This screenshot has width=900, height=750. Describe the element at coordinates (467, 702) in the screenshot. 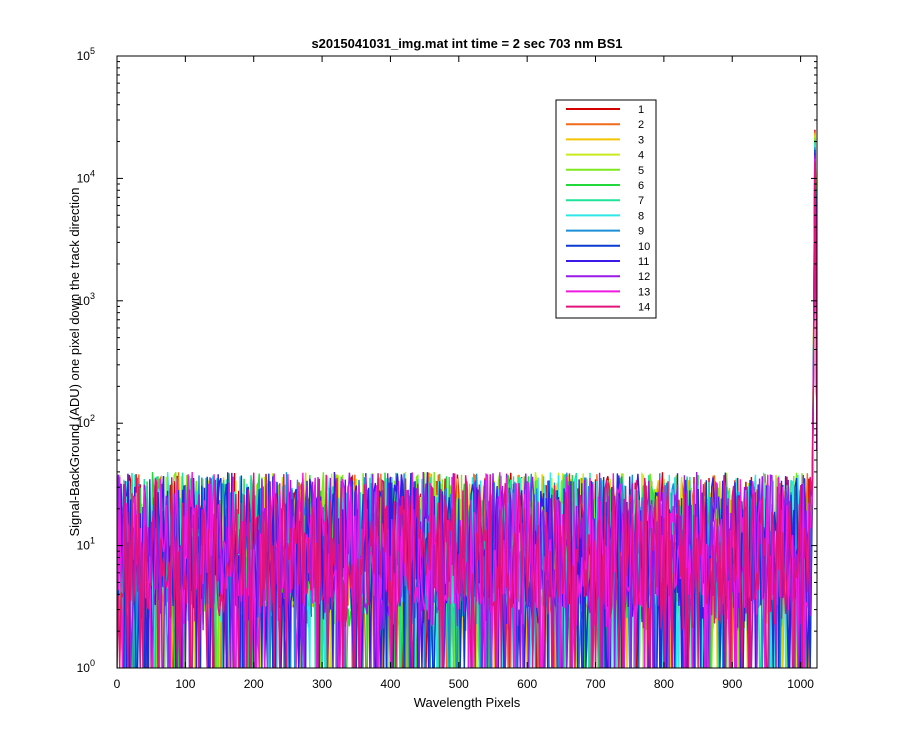

I see `x-axis-label: Wavelength Pixels` at that location.